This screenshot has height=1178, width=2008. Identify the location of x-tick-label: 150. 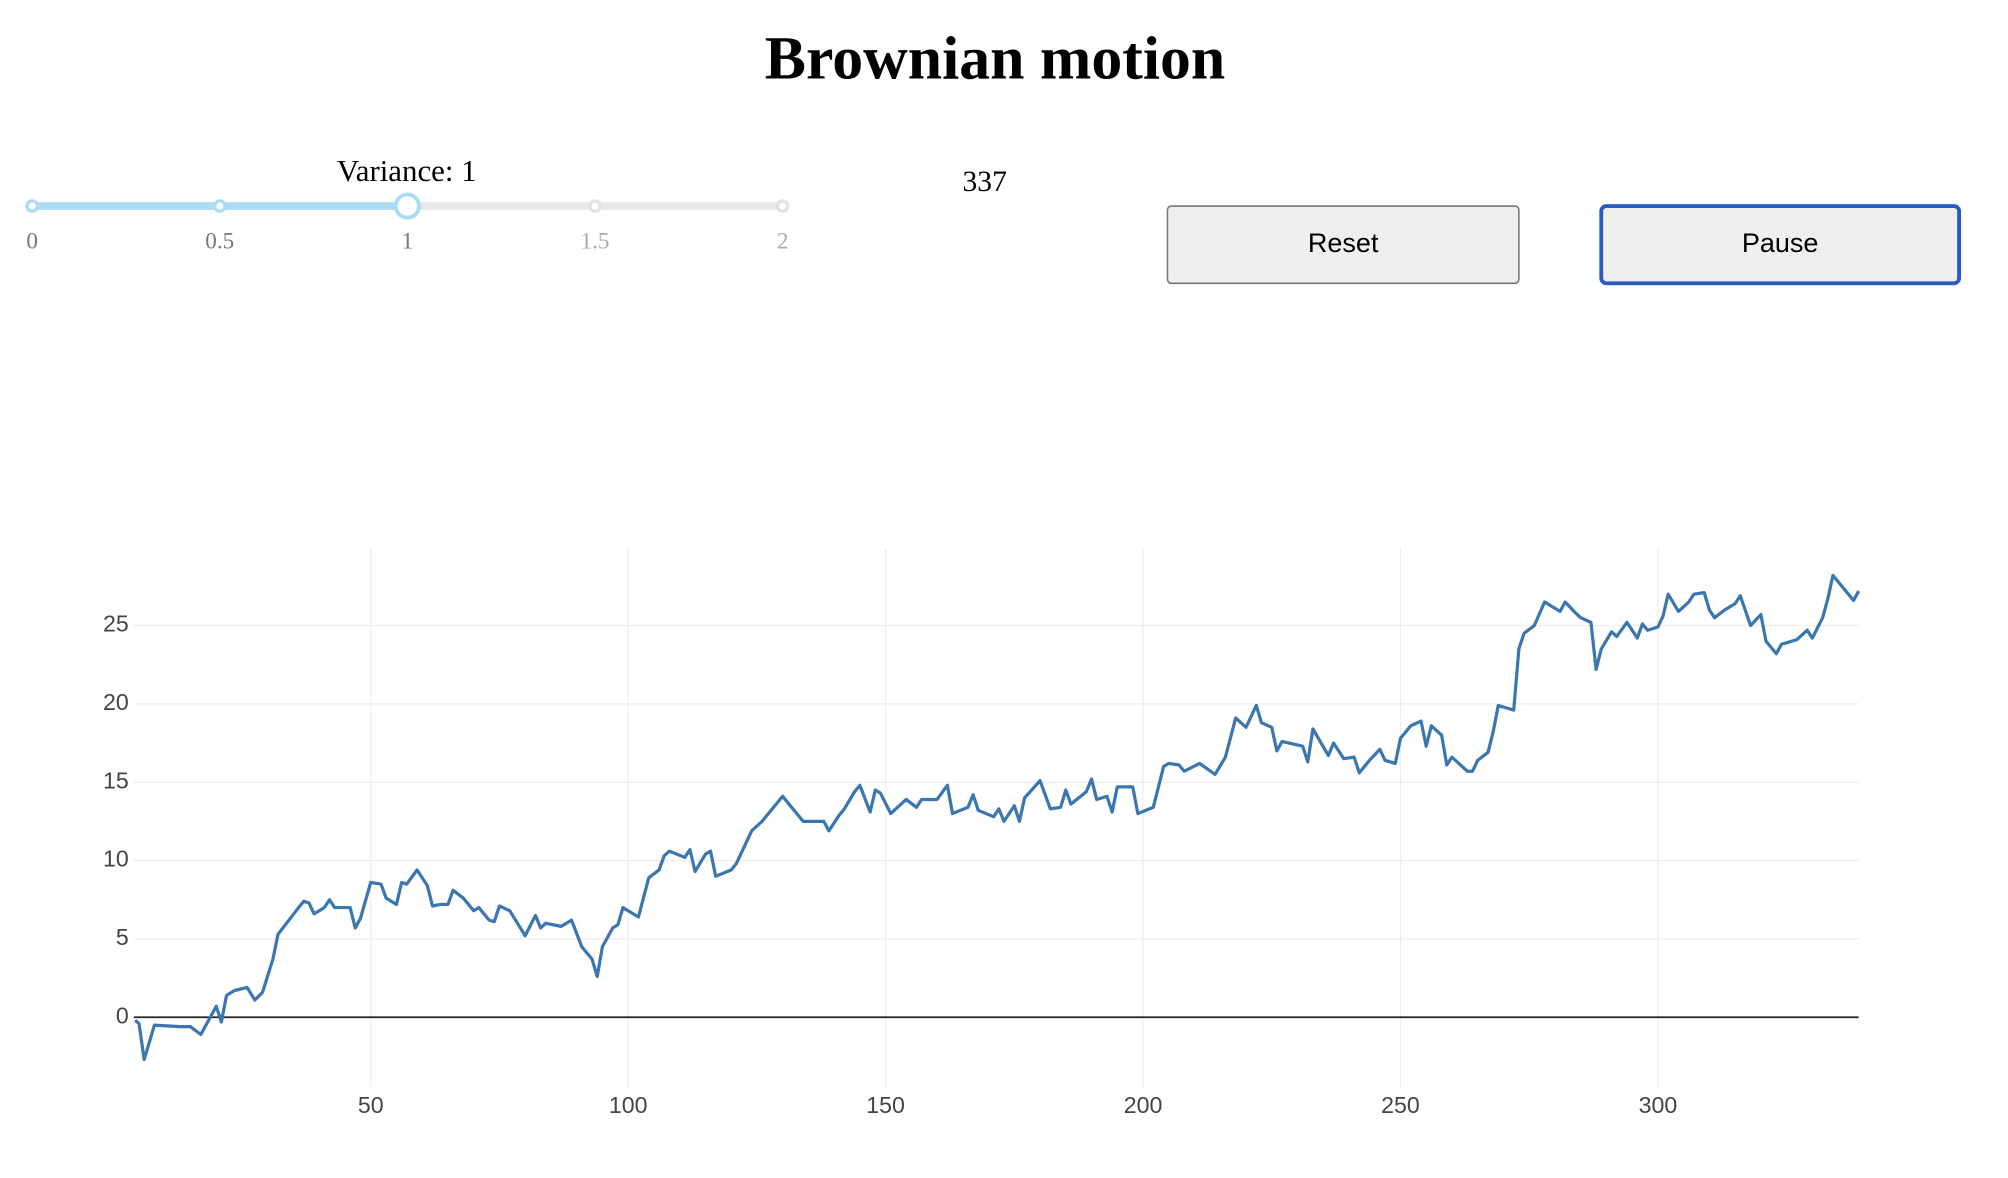
(885, 1105).